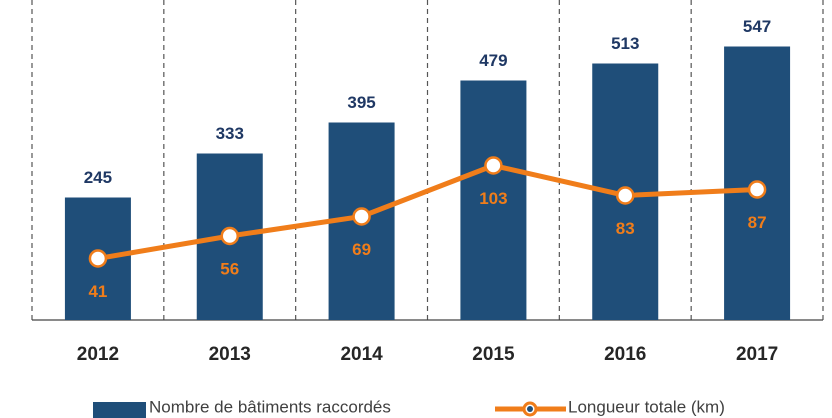 The height and width of the screenshot is (418, 832). Describe the element at coordinates (229, 268) in the screenshot. I see `line-value-label: 56` at that location.